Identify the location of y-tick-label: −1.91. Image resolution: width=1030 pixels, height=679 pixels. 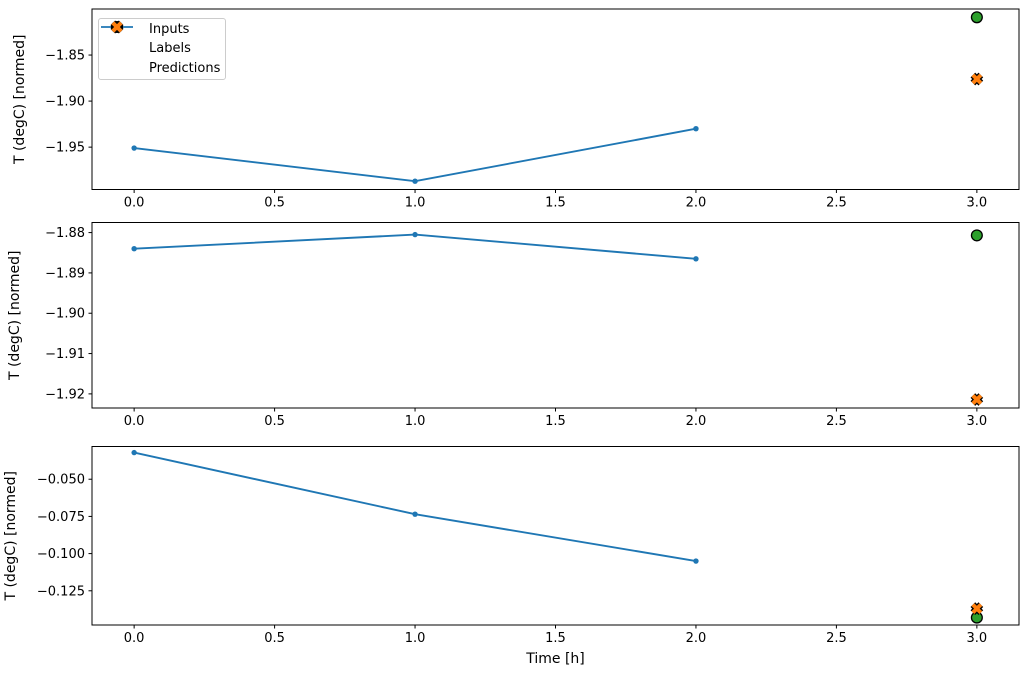
(65, 354).